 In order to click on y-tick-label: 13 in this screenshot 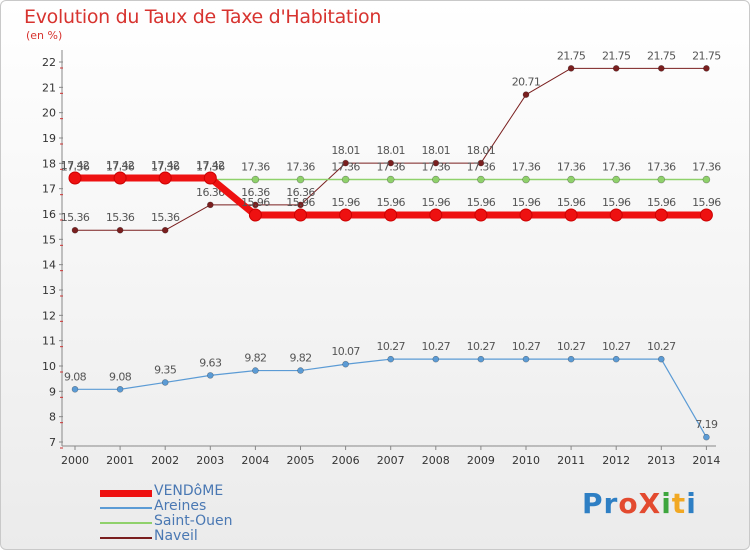, I will do `click(49, 290)`.